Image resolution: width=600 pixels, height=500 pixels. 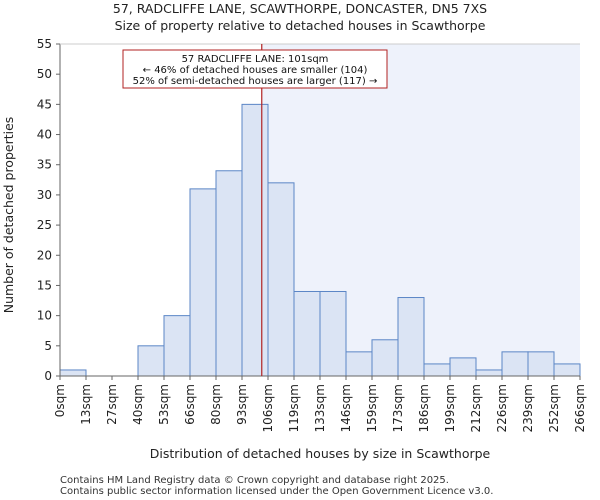 What do you see at coordinates (44, 165) in the screenshot?
I see `y-tick-label: 35` at bounding box center [44, 165].